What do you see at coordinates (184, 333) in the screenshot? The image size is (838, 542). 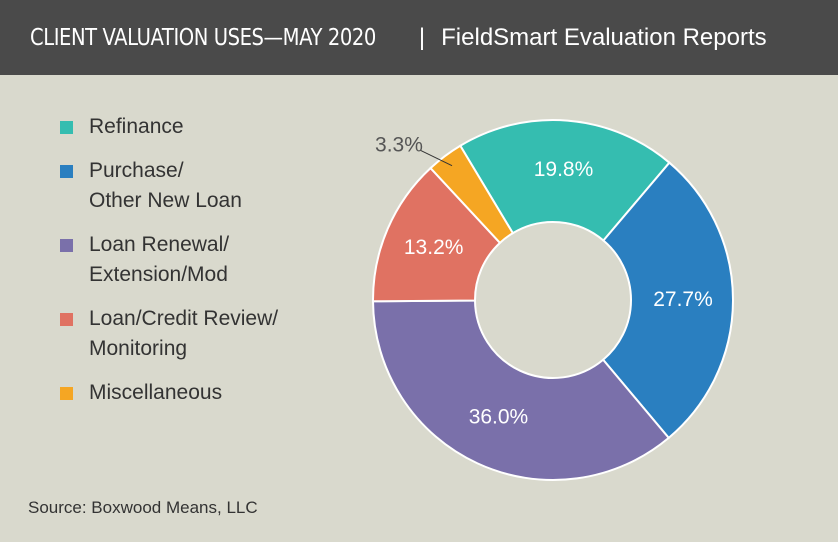 I see `legend-label: Loan/Credit Review/ Monitoring` at bounding box center [184, 333].